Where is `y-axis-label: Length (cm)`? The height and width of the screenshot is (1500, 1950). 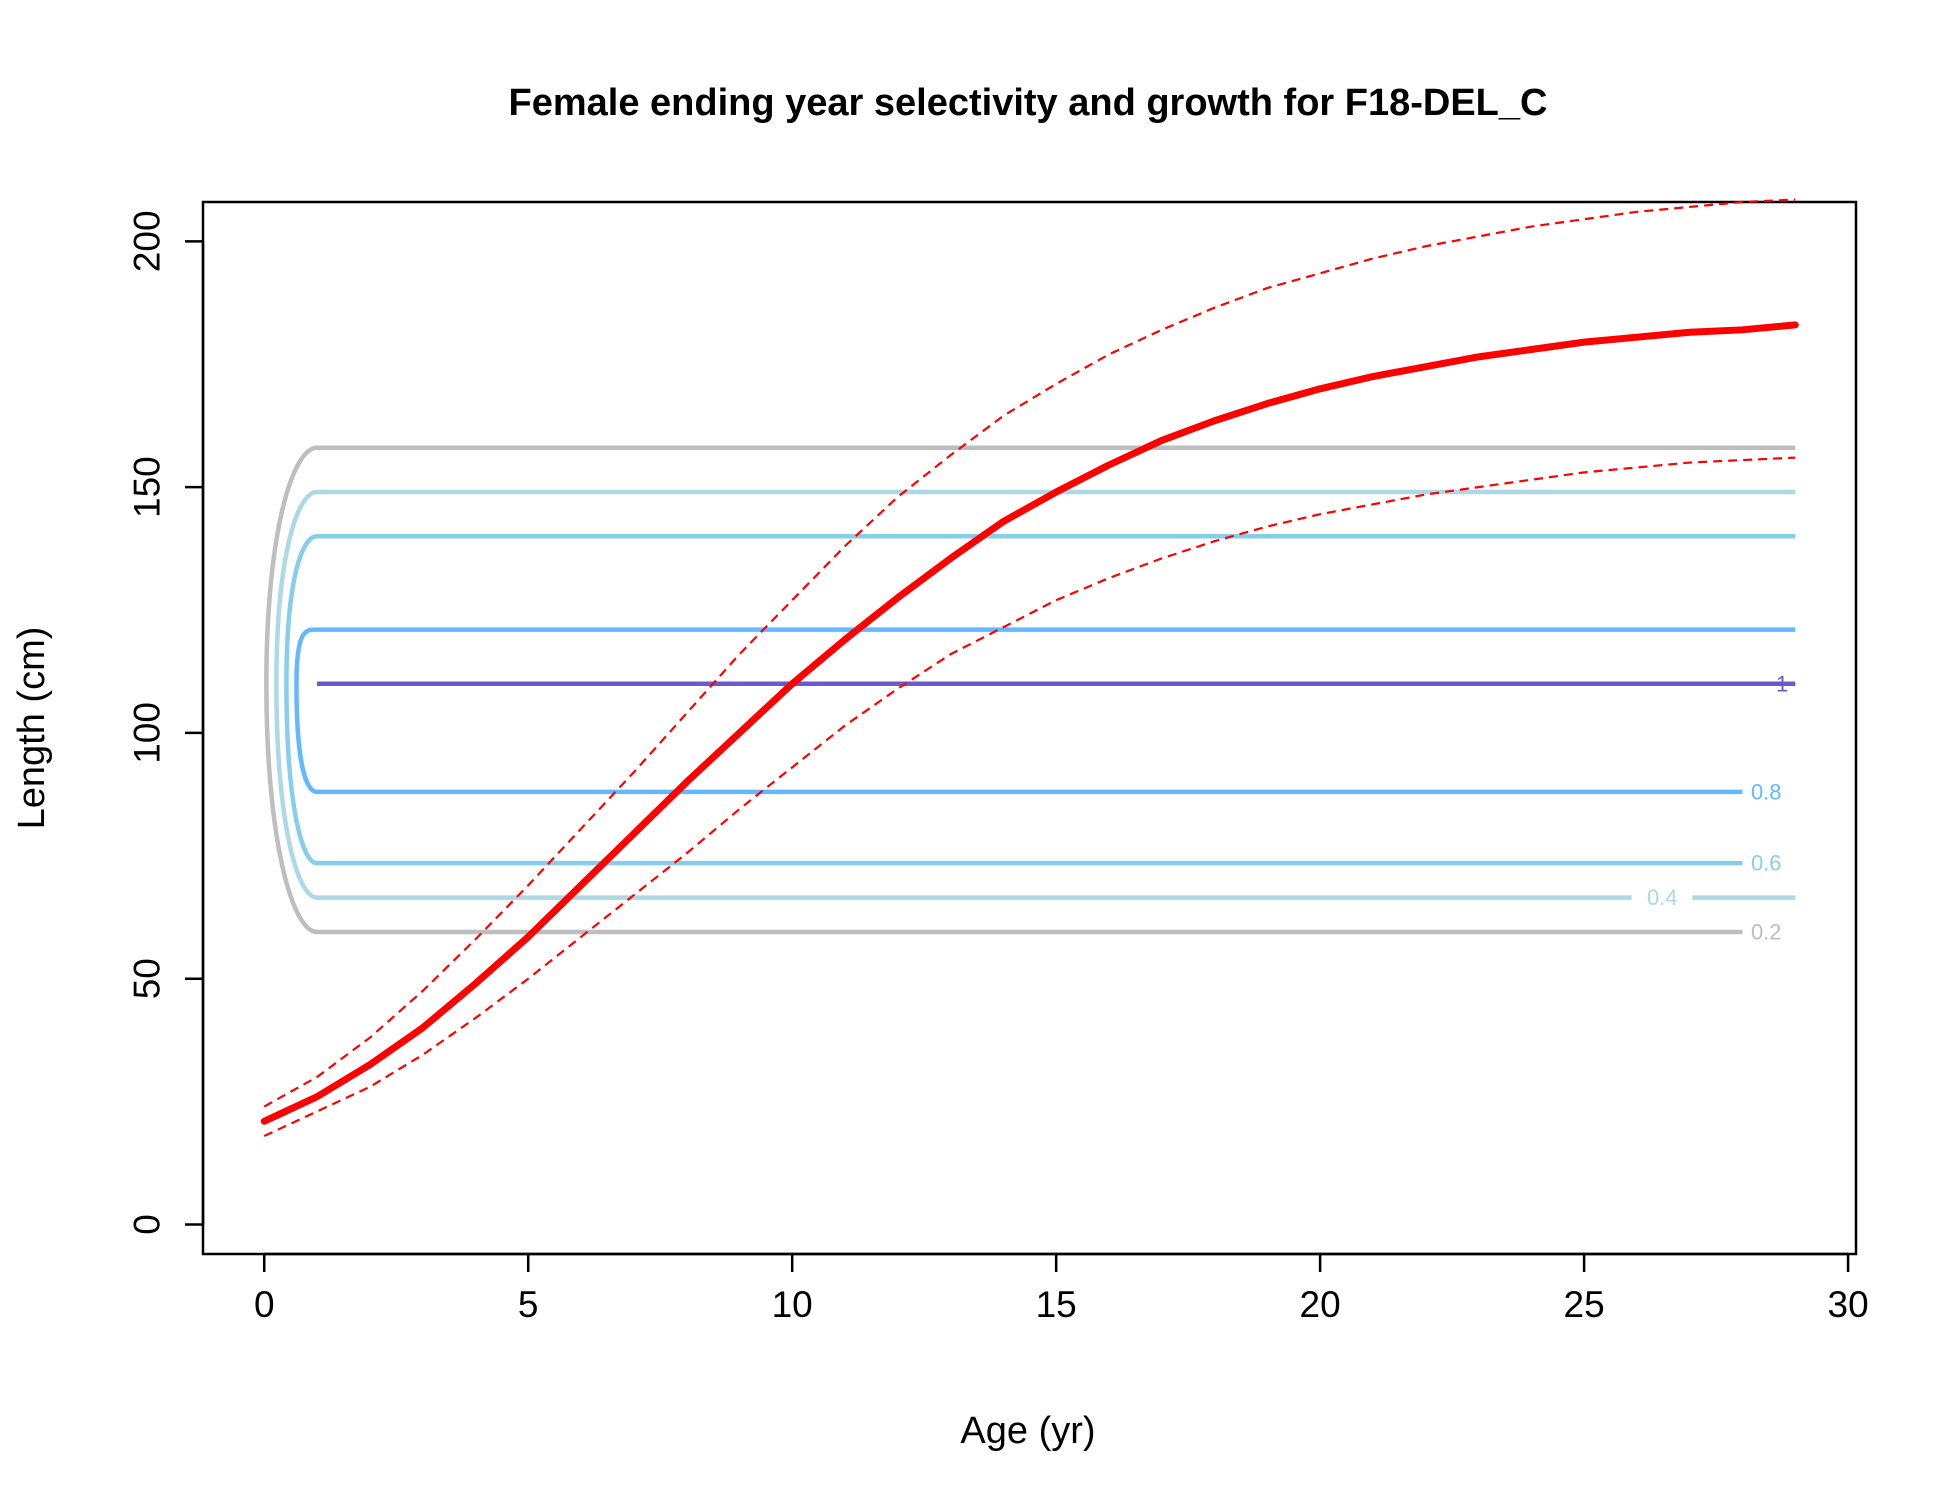 y-axis-label: Length (cm) is located at coordinates (32, 728).